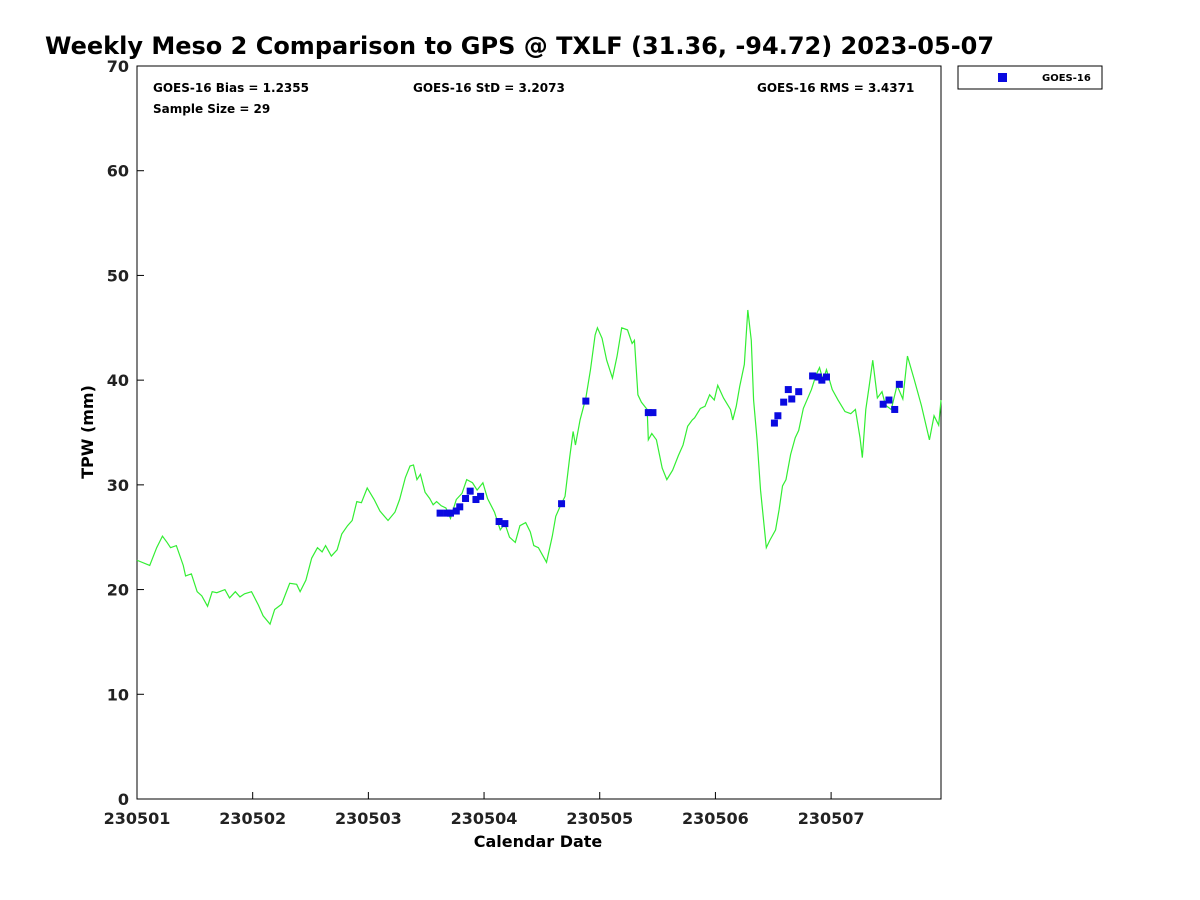  Describe the element at coordinates (118, 694) in the screenshot. I see `y-tick-label: 10` at that location.